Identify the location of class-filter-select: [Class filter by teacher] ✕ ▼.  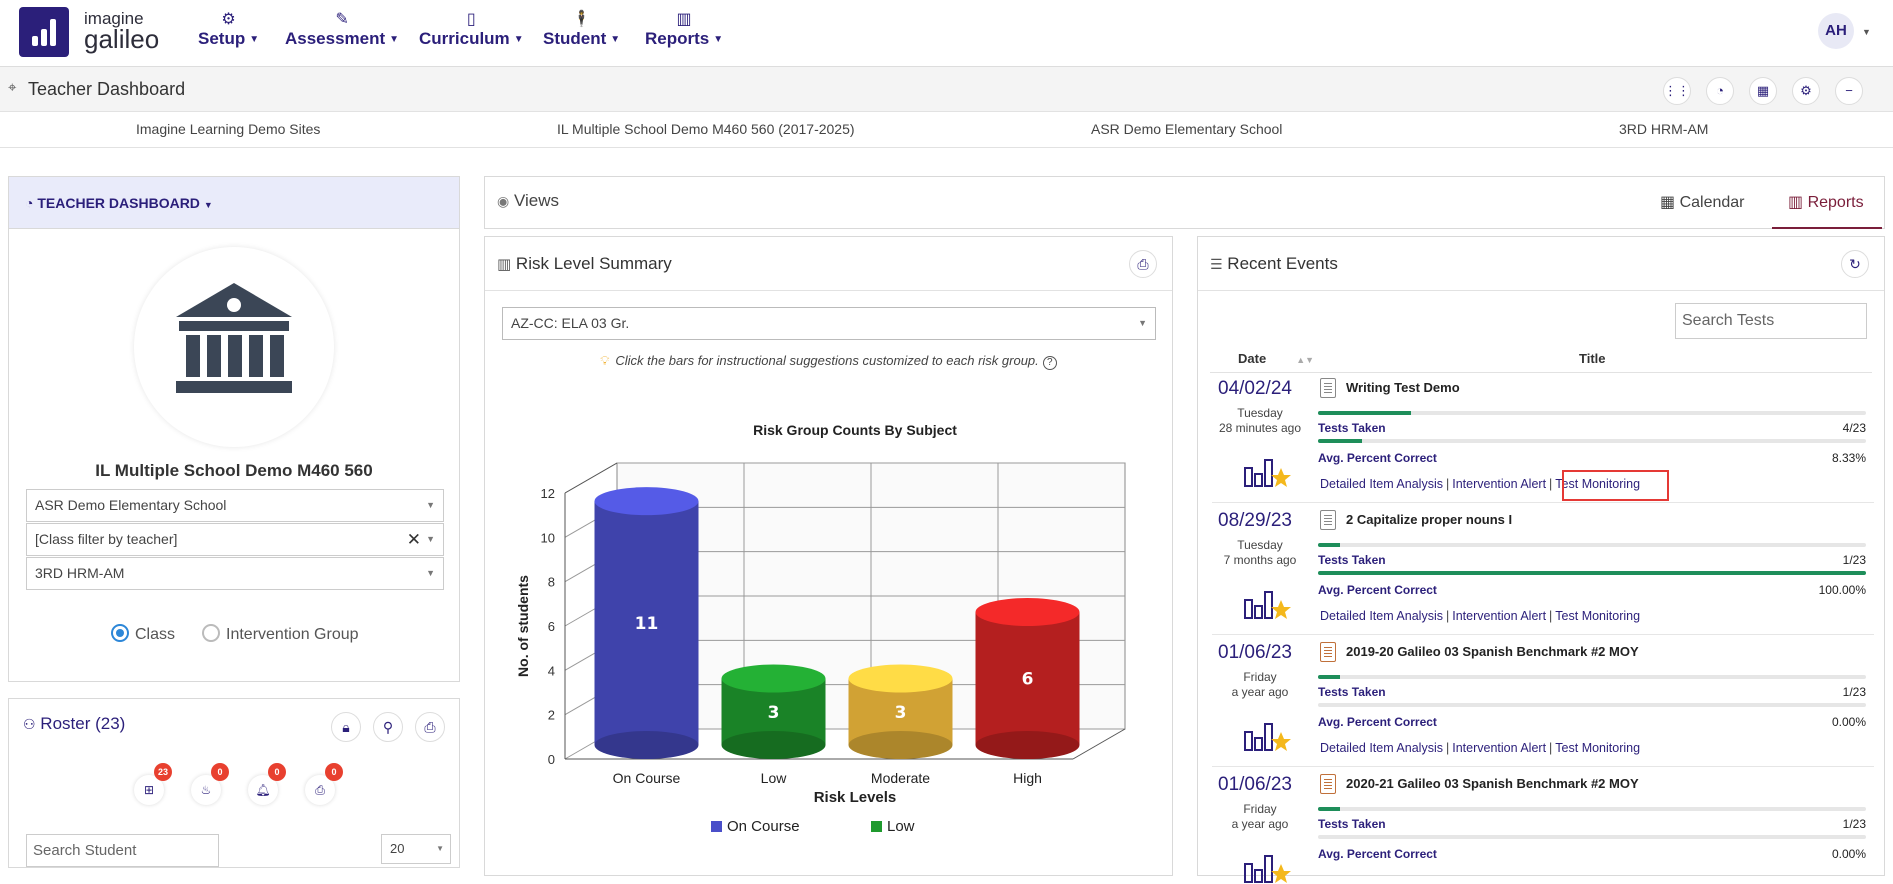
(235, 539).